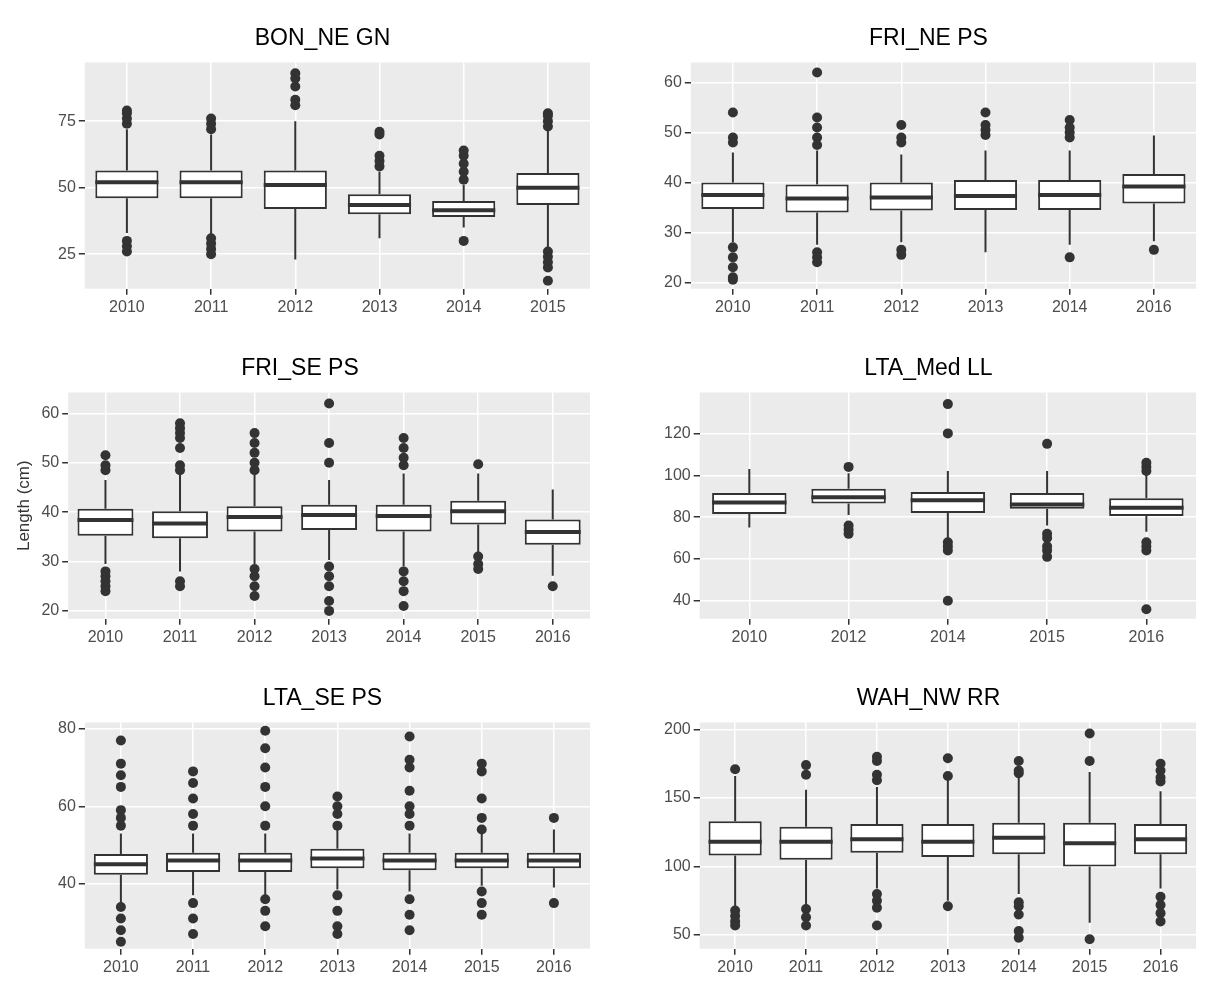  I want to click on y-tick-label: 25, so click(67, 253).